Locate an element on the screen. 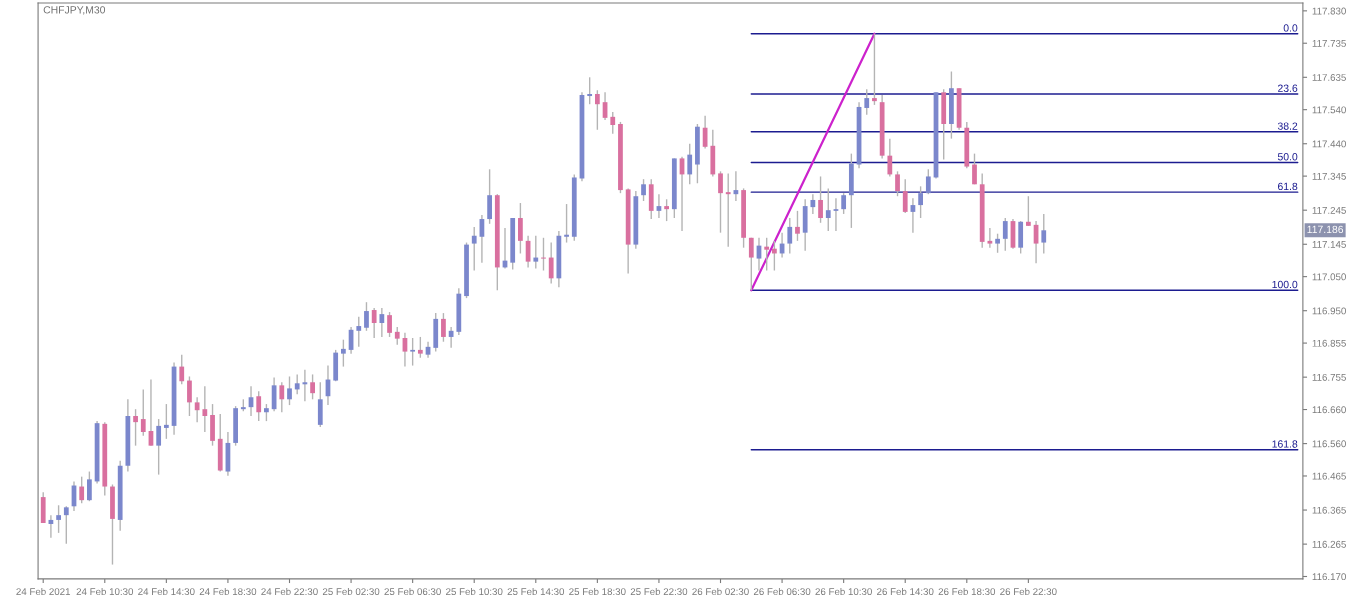  x-tick-label: 24 Feb 10:30 is located at coordinates (105, 591).